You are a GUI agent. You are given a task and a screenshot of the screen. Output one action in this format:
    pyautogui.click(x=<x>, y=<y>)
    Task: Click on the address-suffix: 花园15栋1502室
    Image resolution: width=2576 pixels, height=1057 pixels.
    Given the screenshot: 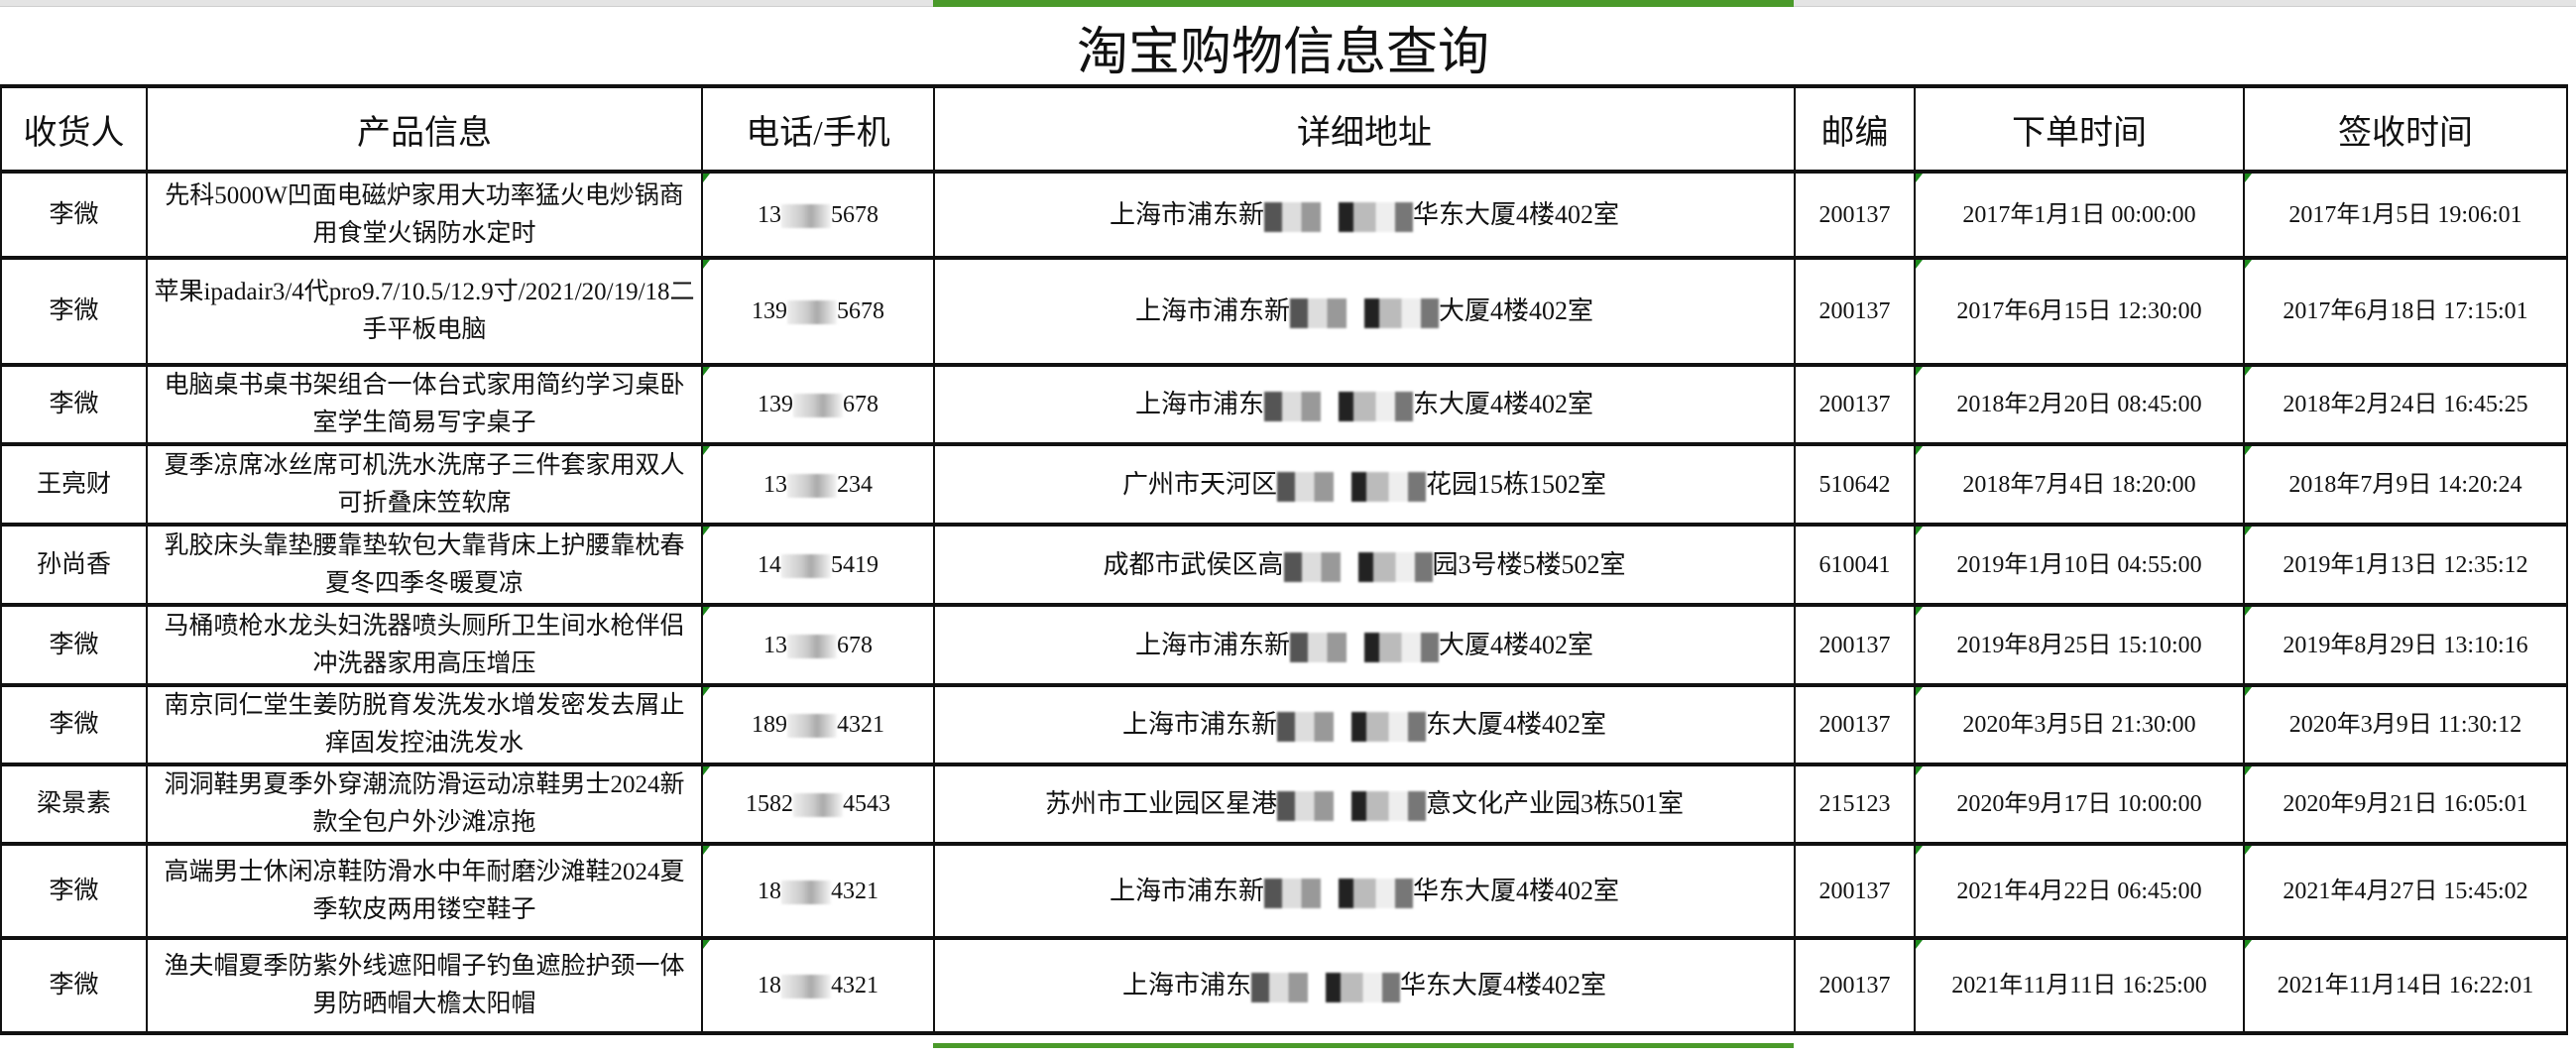 What is the action you would take?
    pyautogui.click(x=1517, y=484)
    